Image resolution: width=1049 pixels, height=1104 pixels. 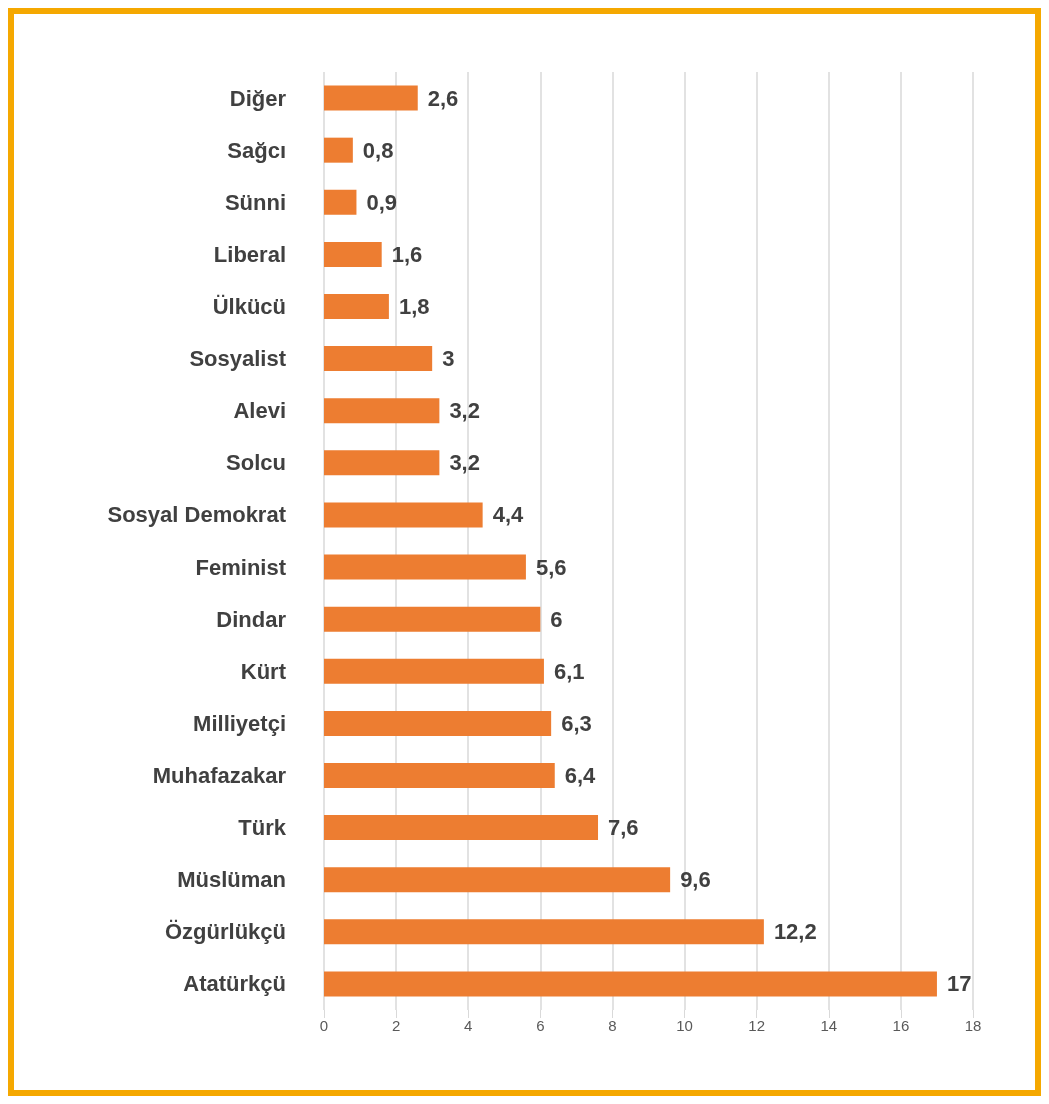 What do you see at coordinates (569, 671) in the screenshot?
I see `data-label: 6,1` at bounding box center [569, 671].